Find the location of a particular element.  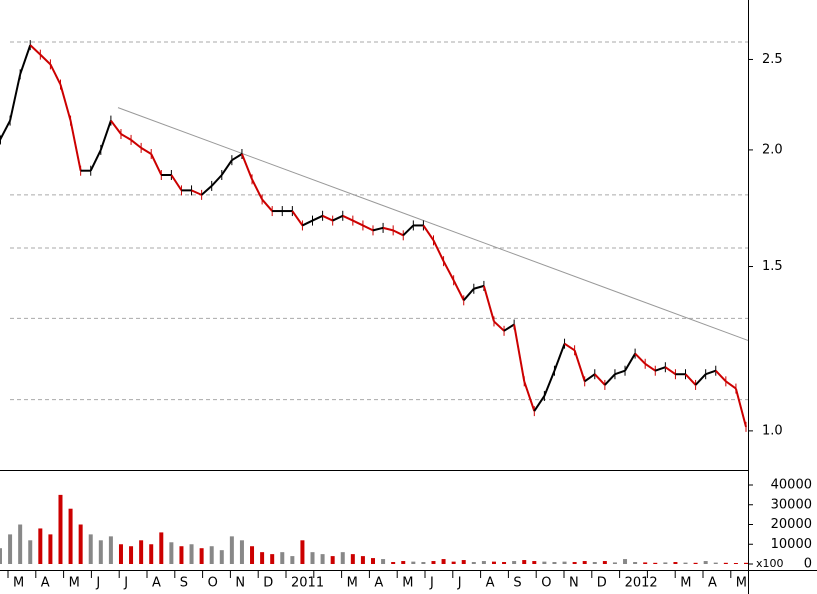

y-tick-label: 2.5 is located at coordinates (772, 59).